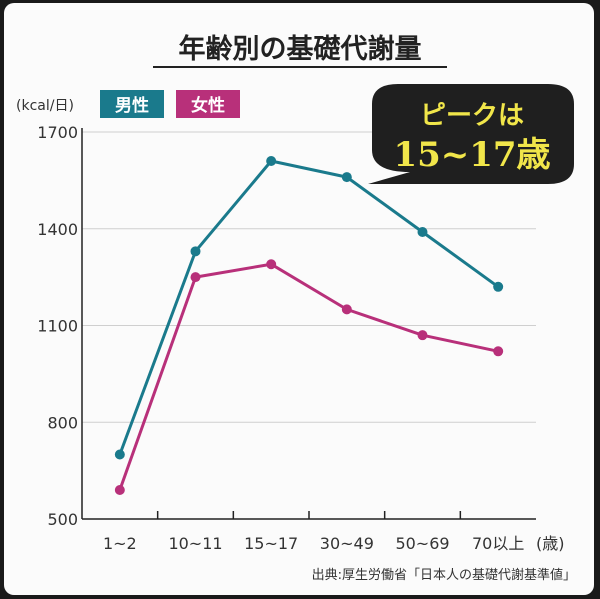  What do you see at coordinates (62, 519) in the screenshot?
I see `y-tick-label: 500` at bounding box center [62, 519].